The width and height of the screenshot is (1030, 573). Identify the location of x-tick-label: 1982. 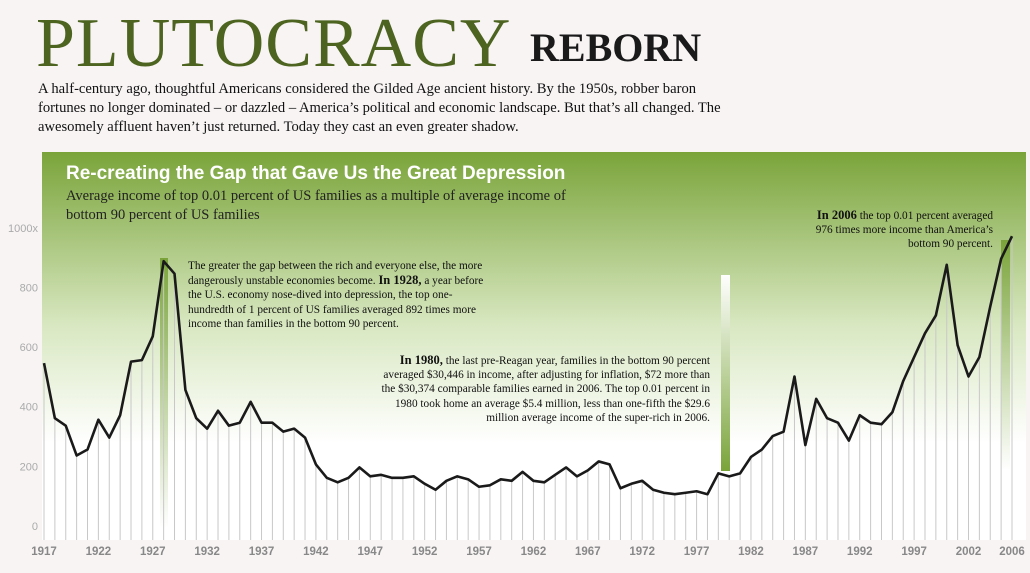
(751, 552).